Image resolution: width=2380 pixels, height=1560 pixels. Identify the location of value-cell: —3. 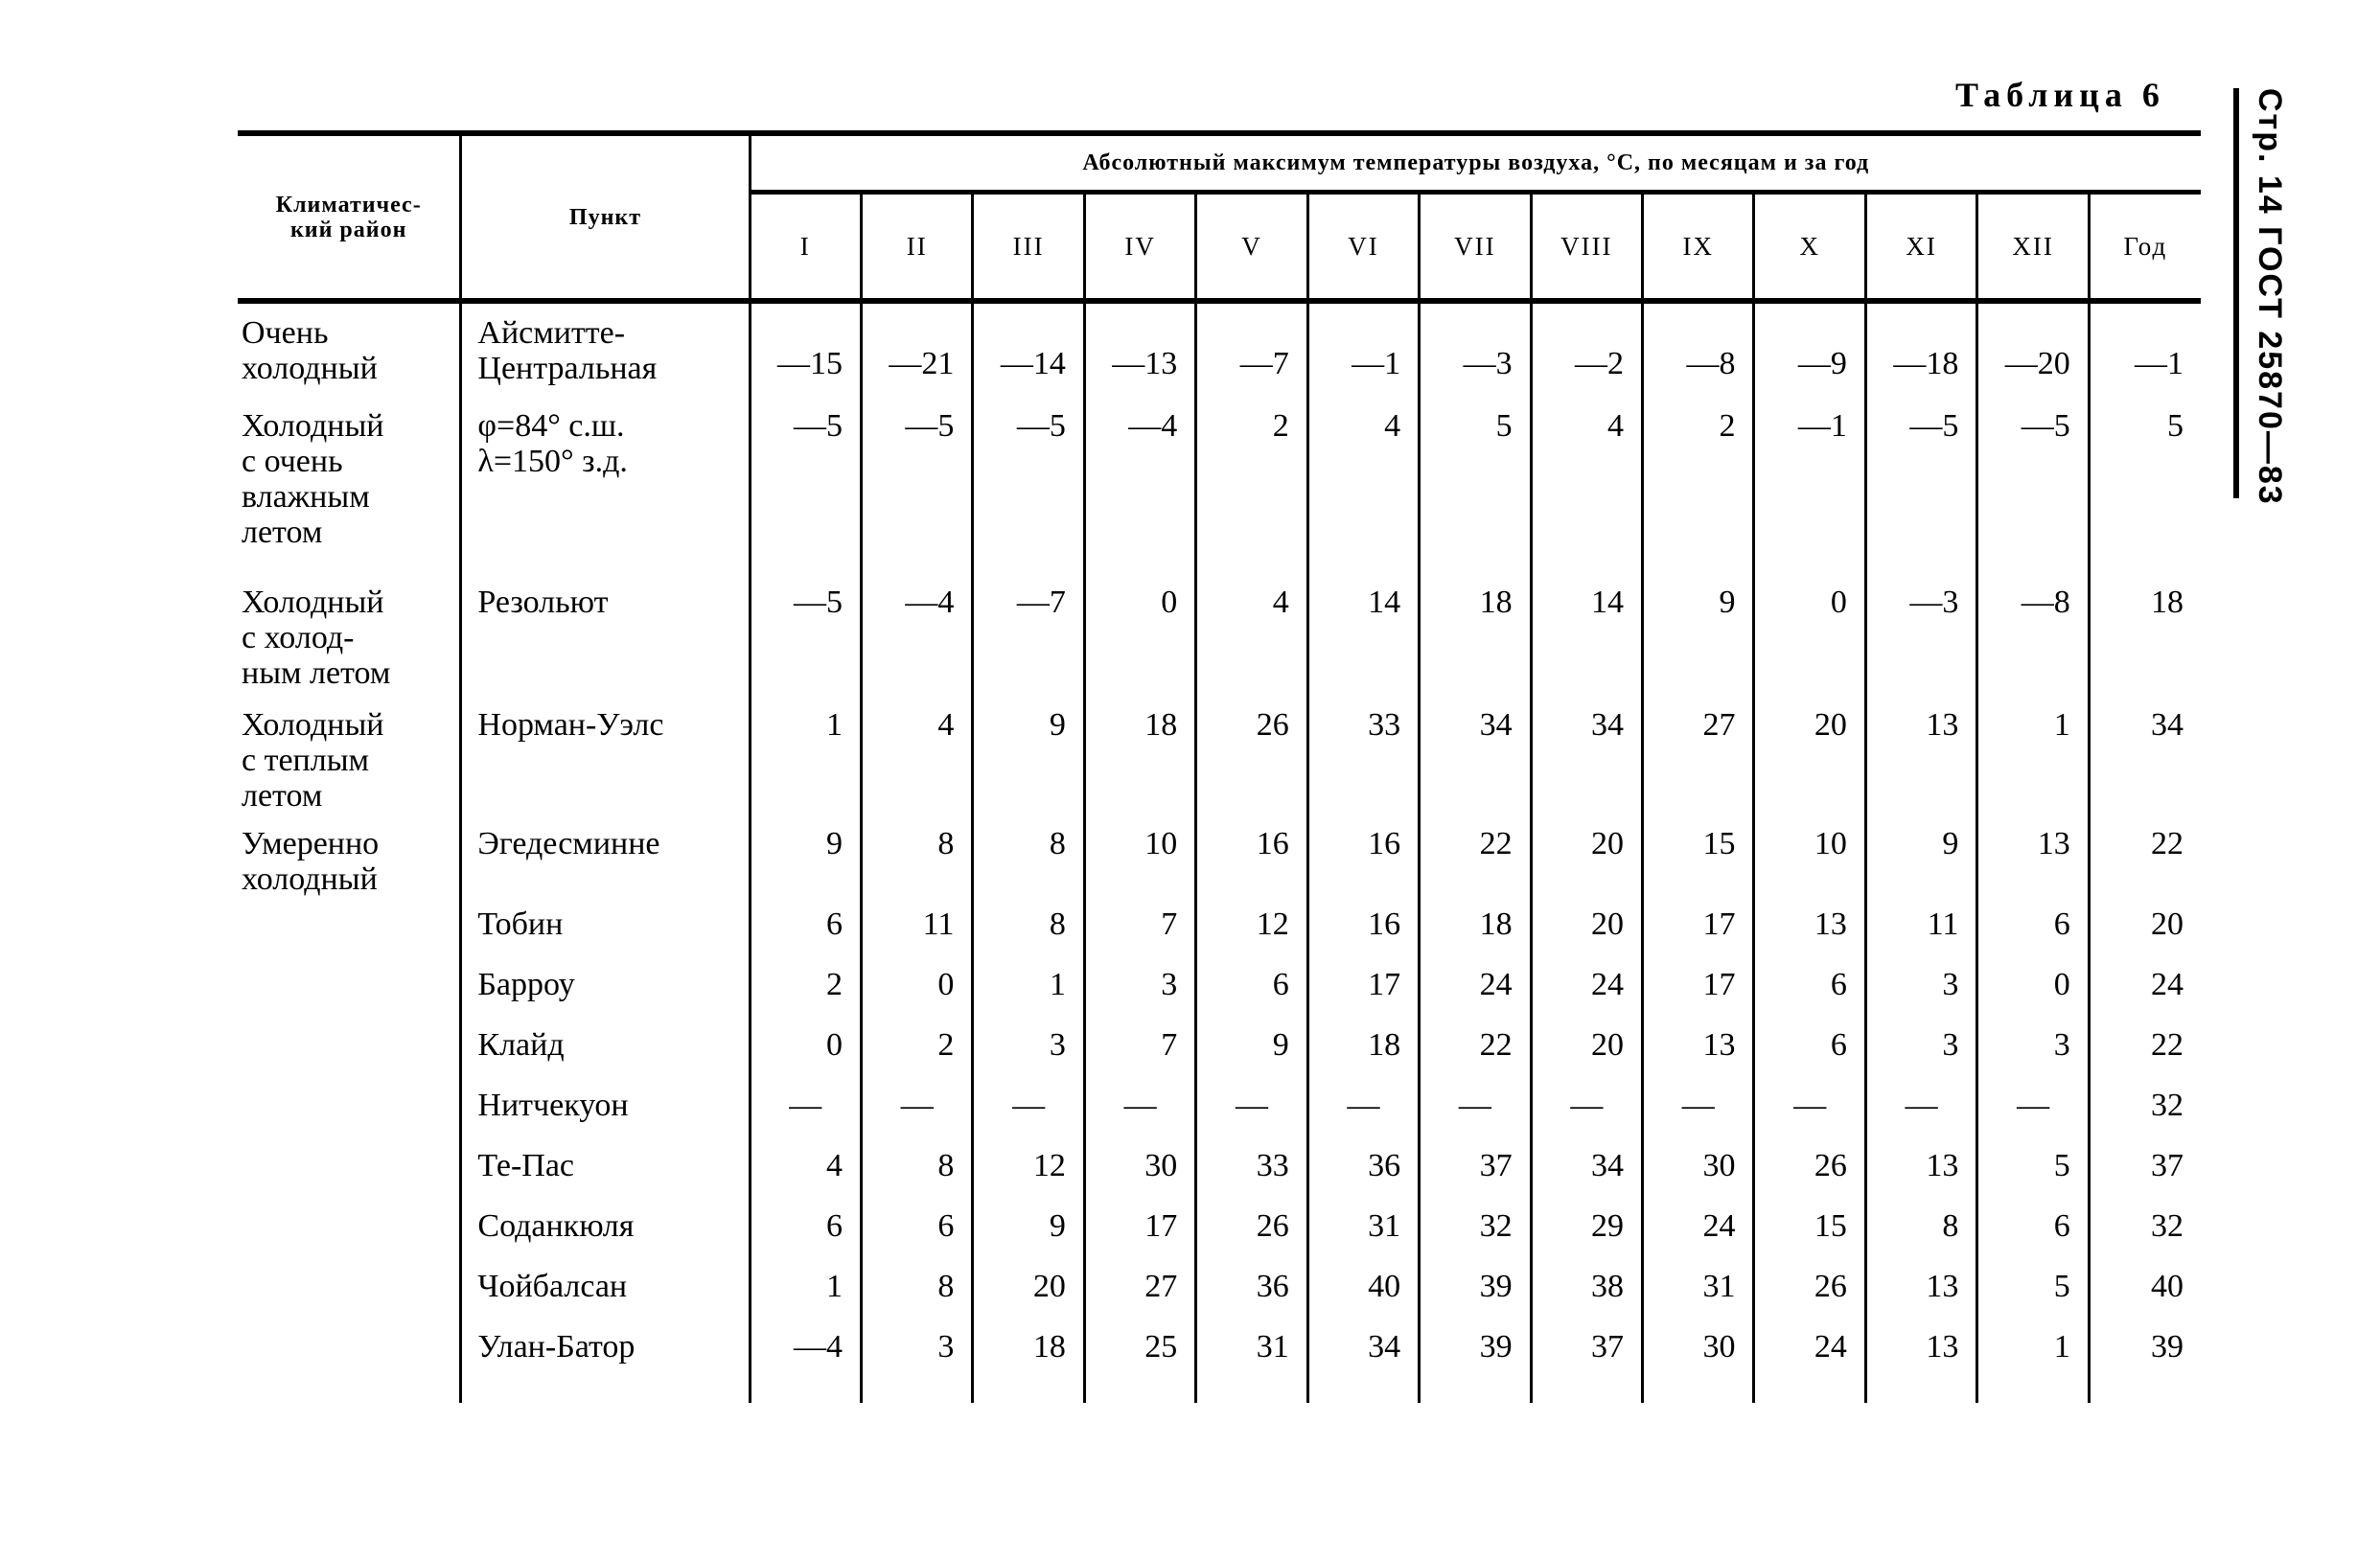
(1475, 351).